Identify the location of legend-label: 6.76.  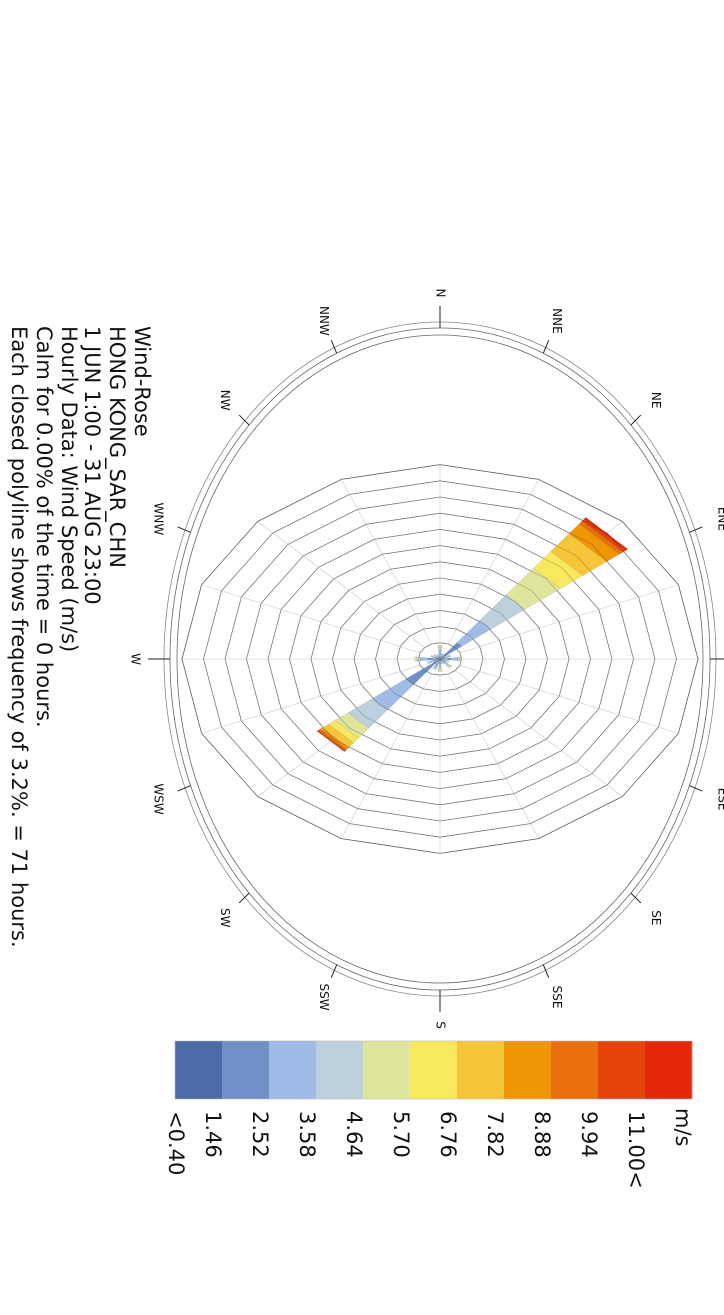
(448, 1134).